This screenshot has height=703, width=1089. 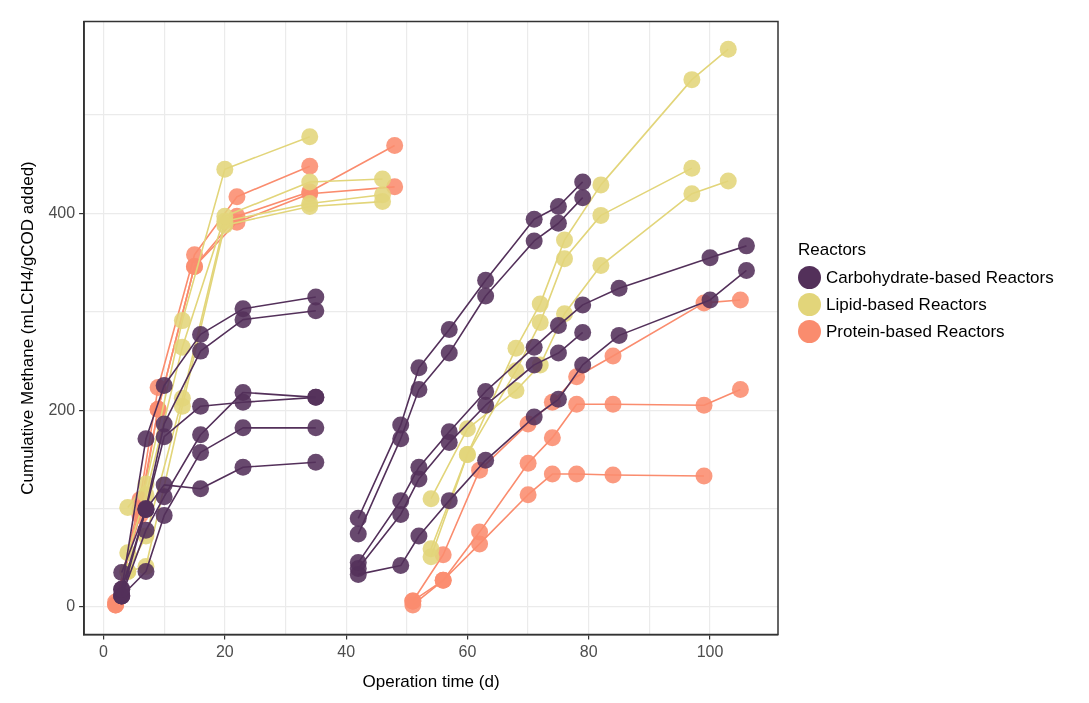 I want to click on x-tick-label: 0, so click(x=104, y=652).